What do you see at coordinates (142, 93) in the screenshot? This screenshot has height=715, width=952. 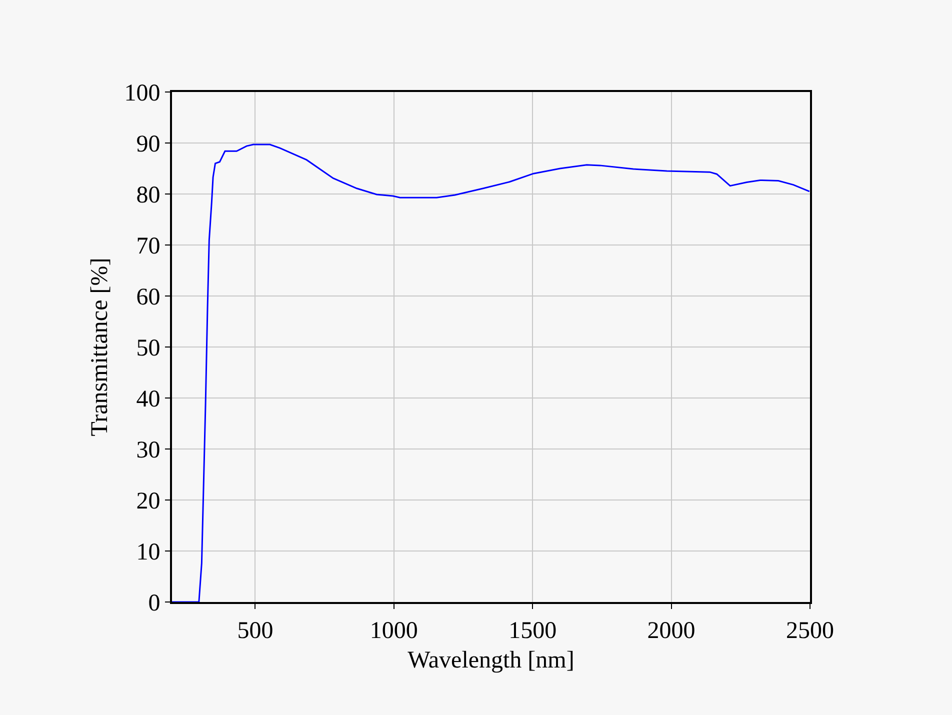 I see `y-tick-label: 100` at bounding box center [142, 93].